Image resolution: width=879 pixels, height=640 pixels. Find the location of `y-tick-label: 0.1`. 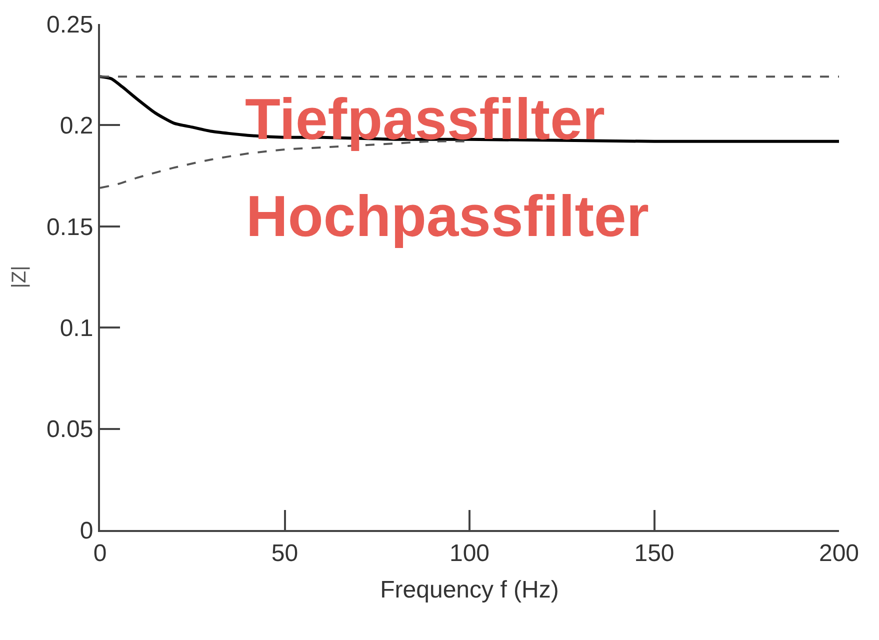

y-tick-label: 0.1 is located at coordinates (77, 328).